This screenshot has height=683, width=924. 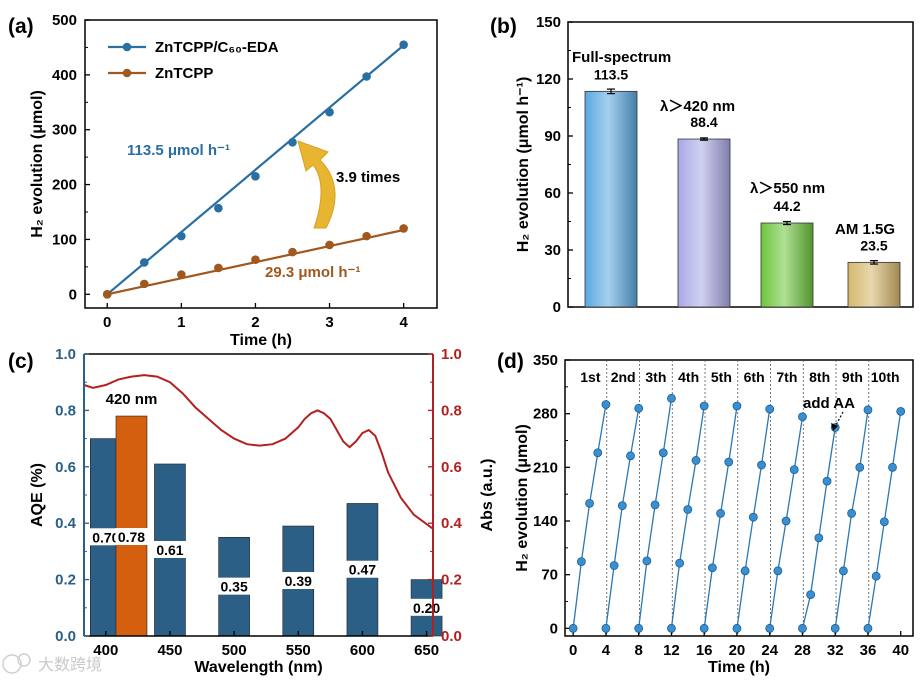 What do you see at coordinates (65, 354) in the screenshot?
I see `y-tick-label: 1.0` at bounding box center [65, 354].